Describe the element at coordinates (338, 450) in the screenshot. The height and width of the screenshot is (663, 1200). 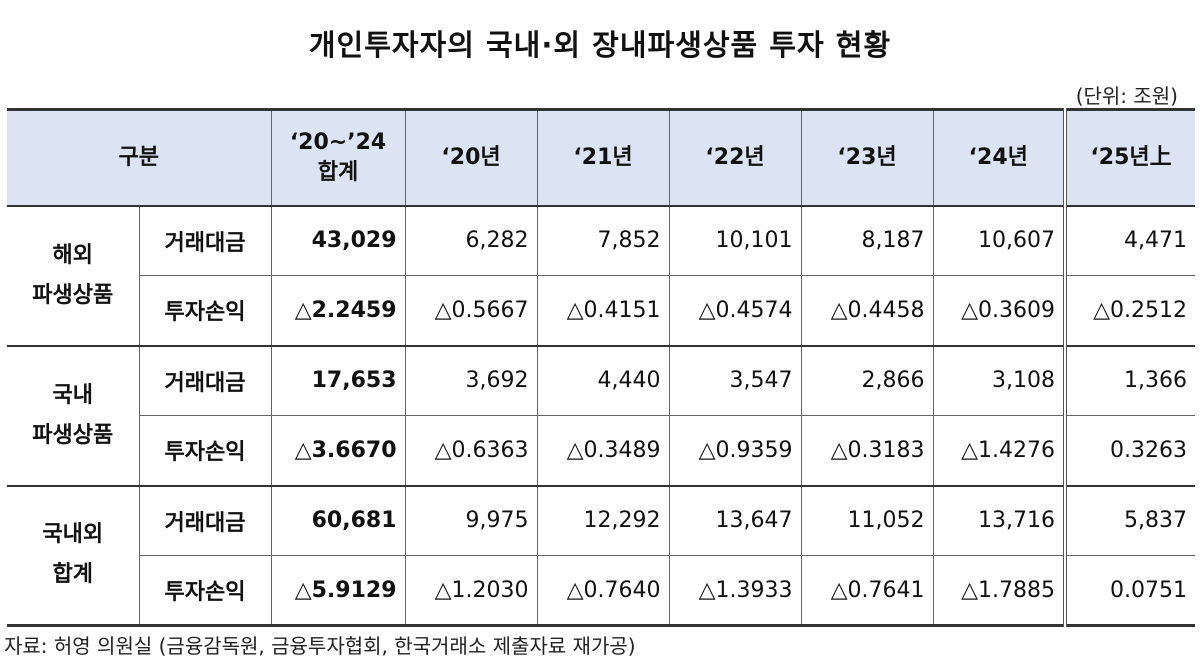
I see `value-cell-total: △3.6670` at that location.